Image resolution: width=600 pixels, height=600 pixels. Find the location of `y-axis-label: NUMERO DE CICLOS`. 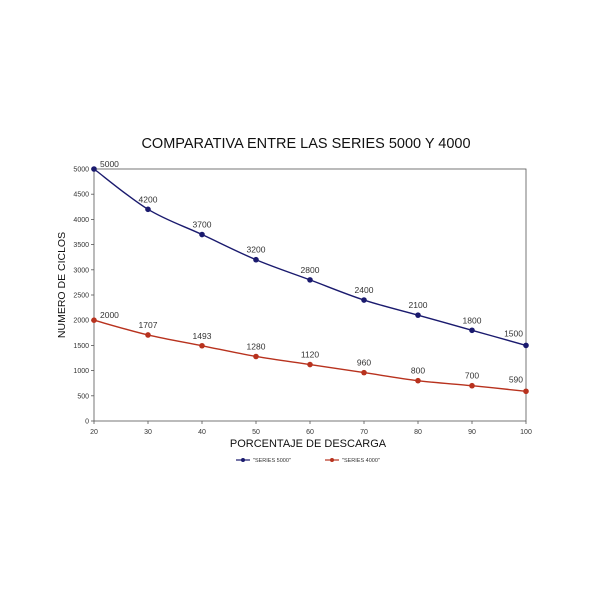

y-axis-label: NUMERO DE CICLOS is located at coordinates (62, 285).